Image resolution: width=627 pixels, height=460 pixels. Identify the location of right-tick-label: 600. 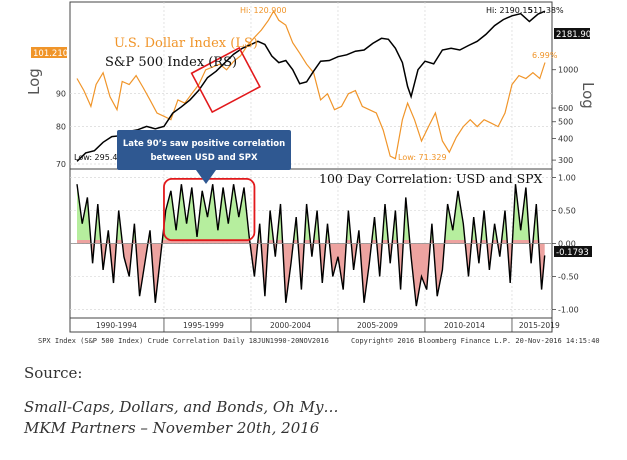
(565, 108).